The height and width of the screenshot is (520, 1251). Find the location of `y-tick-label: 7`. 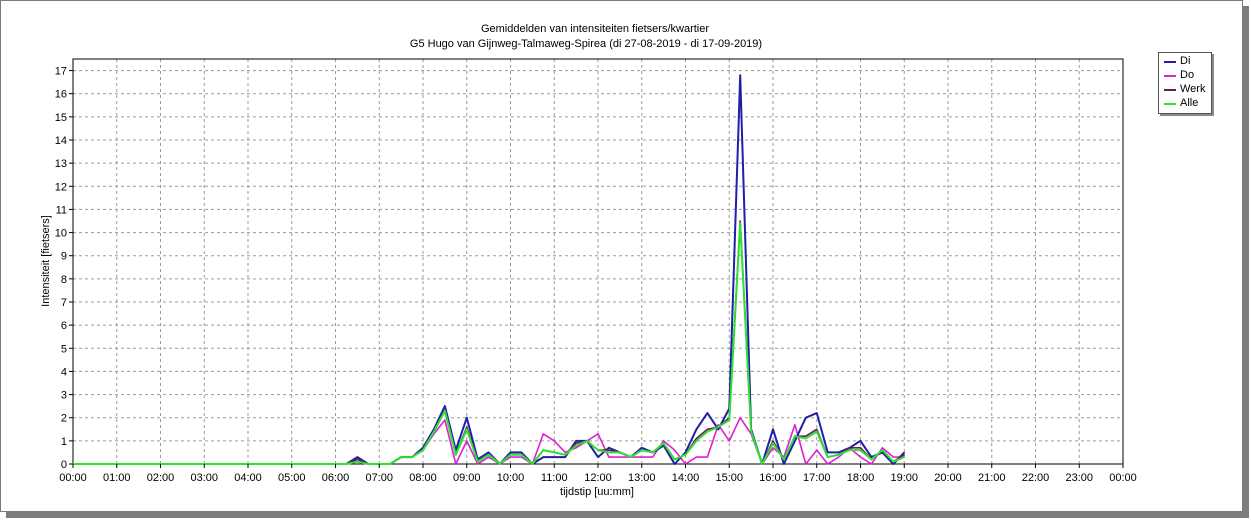

y-tick-label: 7 is located at coordinates (64, 303).